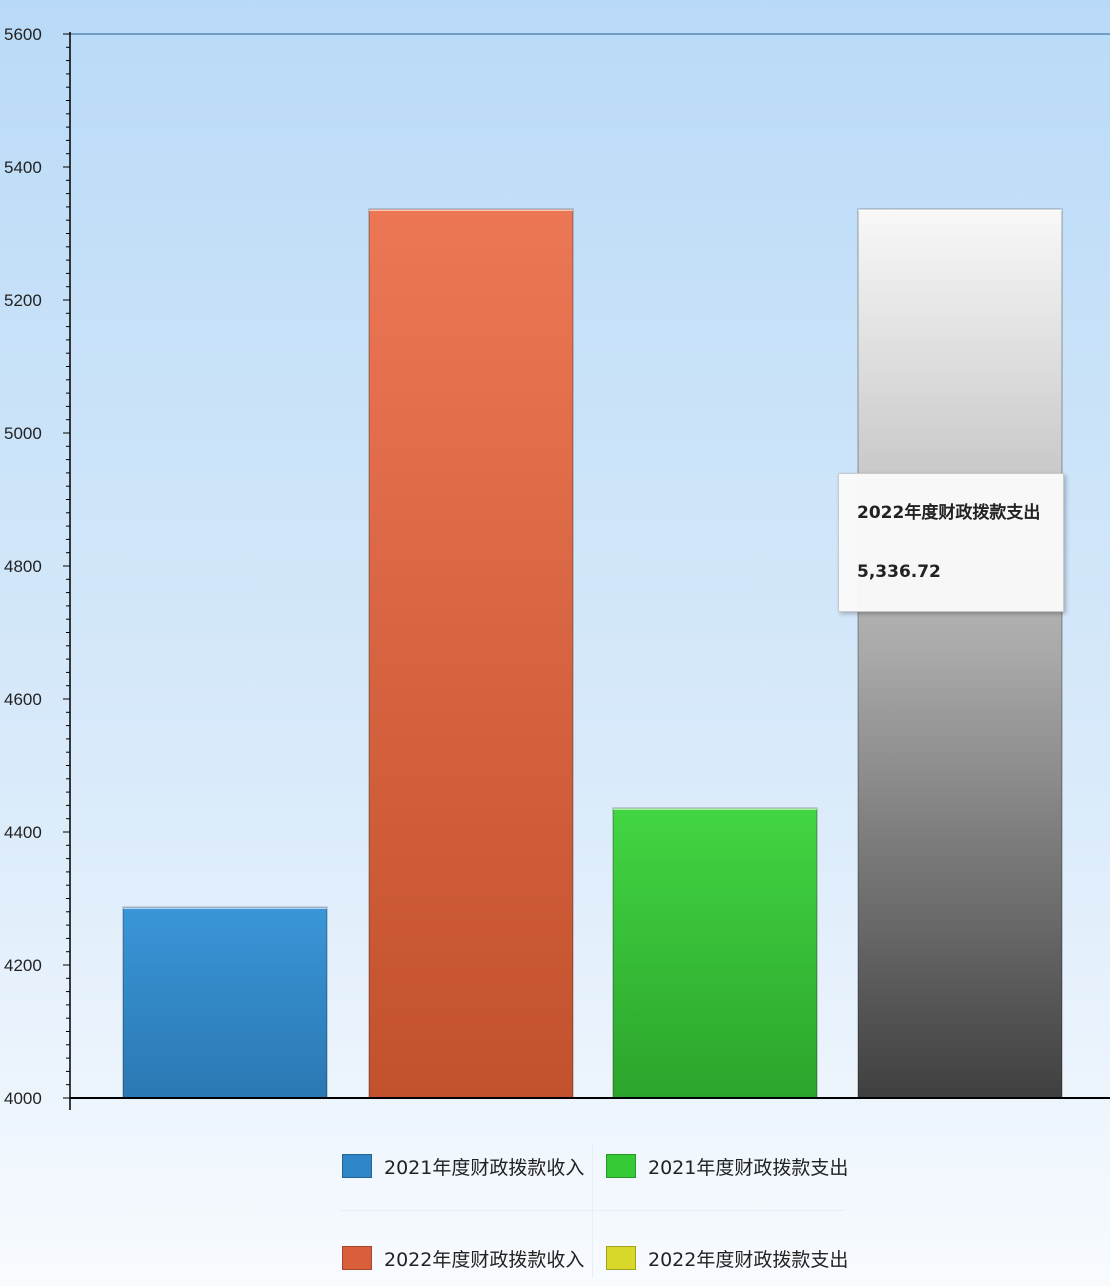  Describe the element at coordinates (23, 566) in the screenshot. I see `y-tick-label: 4800` at that location.